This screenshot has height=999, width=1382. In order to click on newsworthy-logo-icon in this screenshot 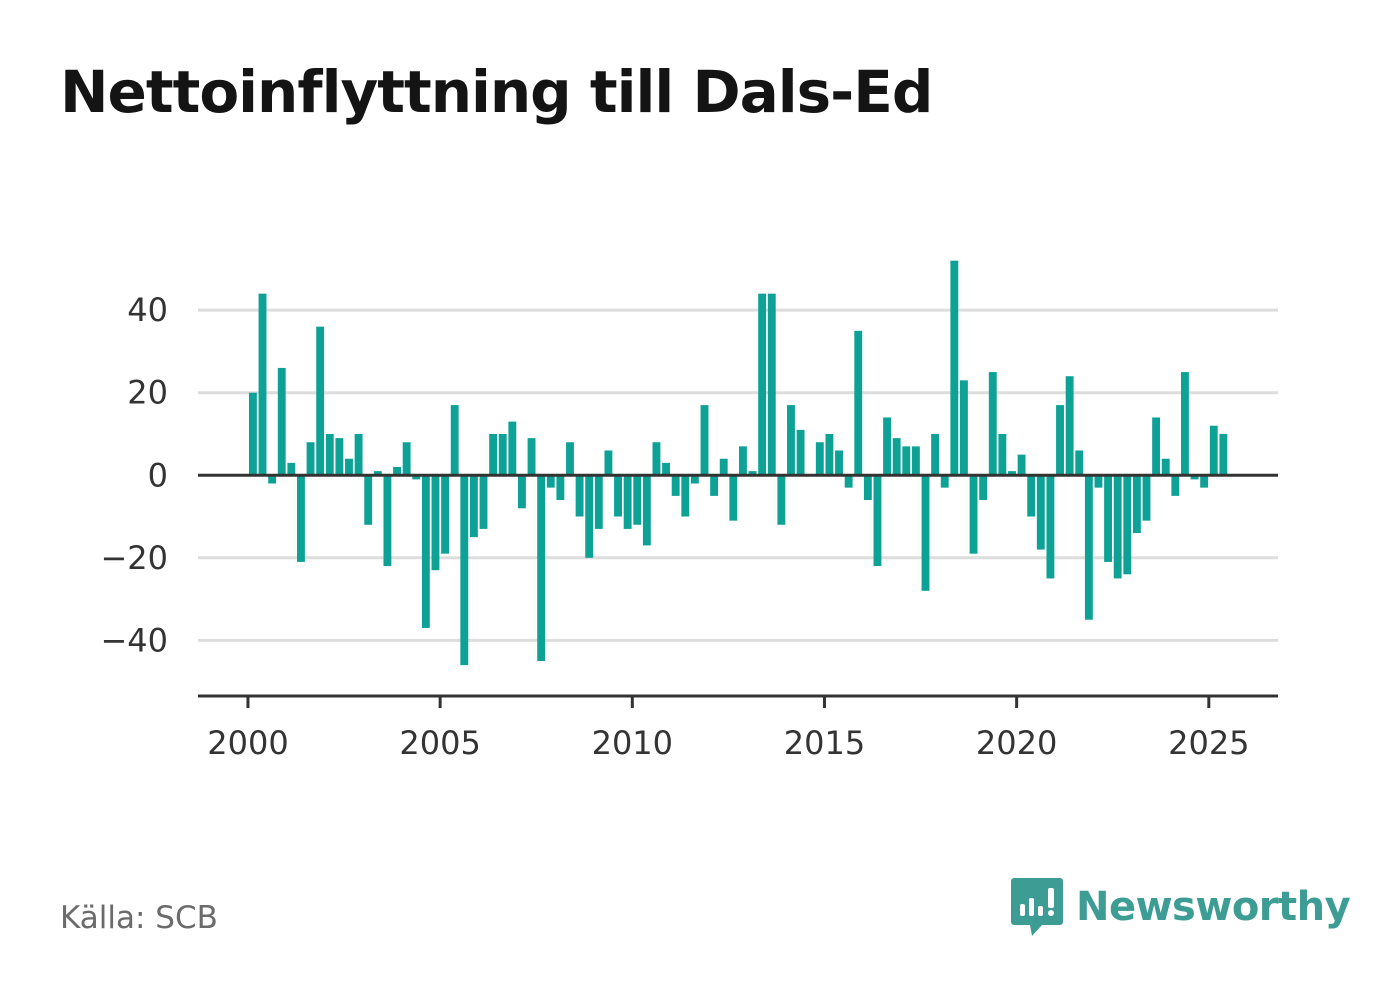, I will do `click(1037, 907)`.